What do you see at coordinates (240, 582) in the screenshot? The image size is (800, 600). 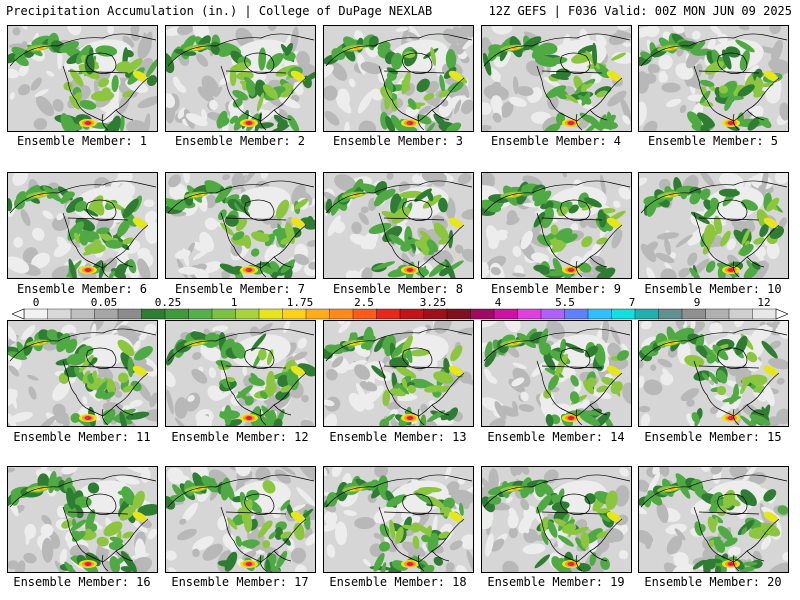 I see `ensemble-member-label: Ensemble Member: 17` at bounding box center [240, 582].